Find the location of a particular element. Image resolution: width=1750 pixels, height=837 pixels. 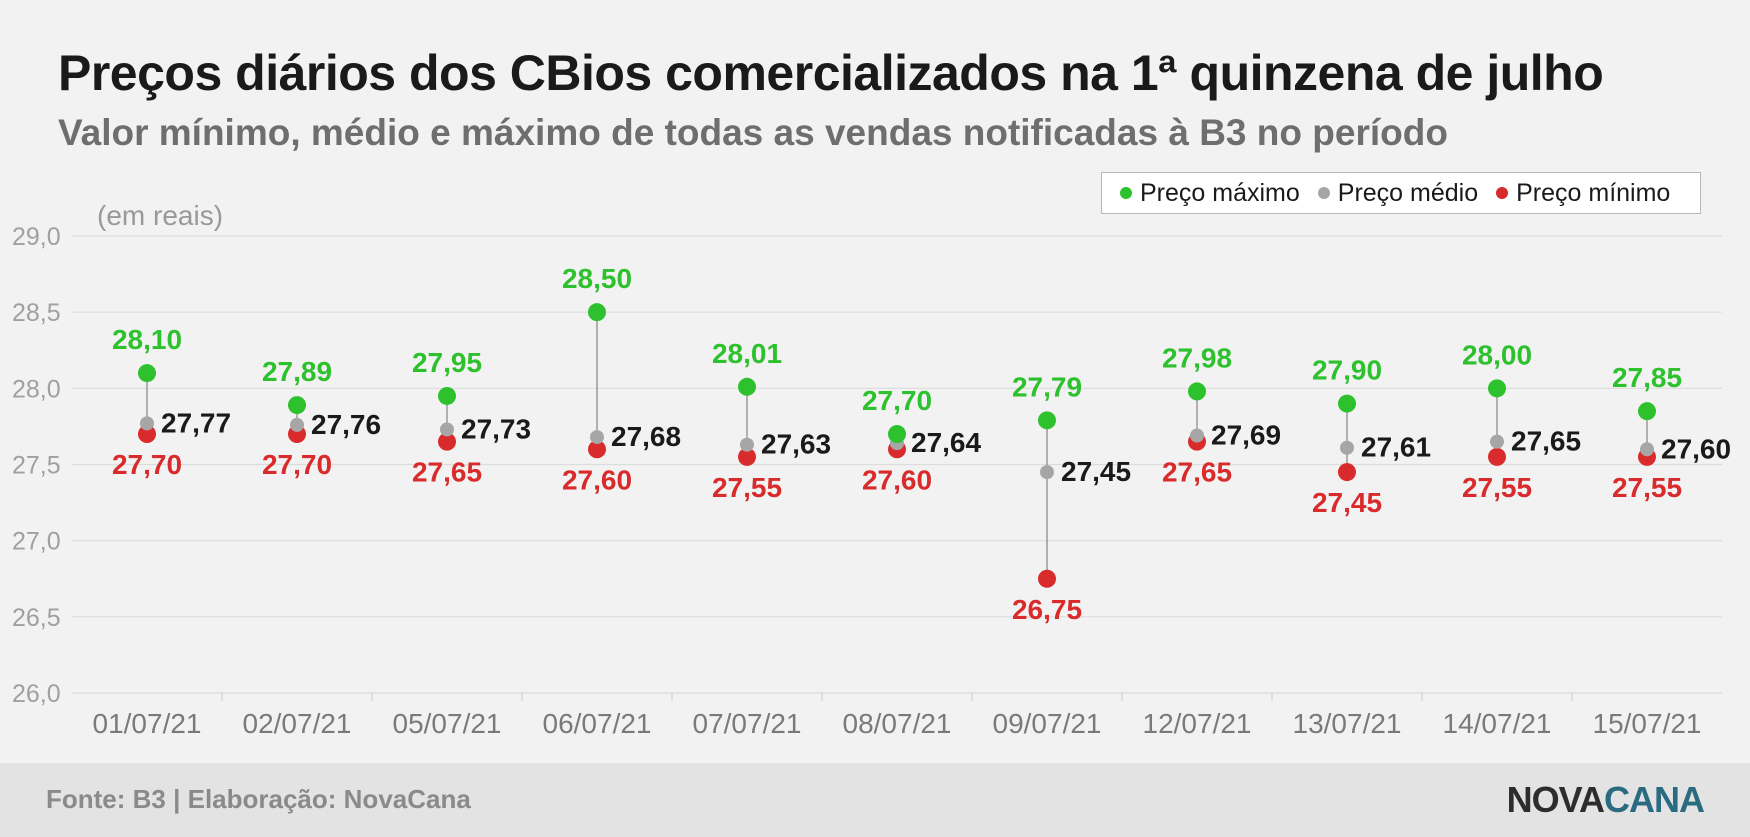

max-data-label: 27,90 is located at coordinates (1347, 370).